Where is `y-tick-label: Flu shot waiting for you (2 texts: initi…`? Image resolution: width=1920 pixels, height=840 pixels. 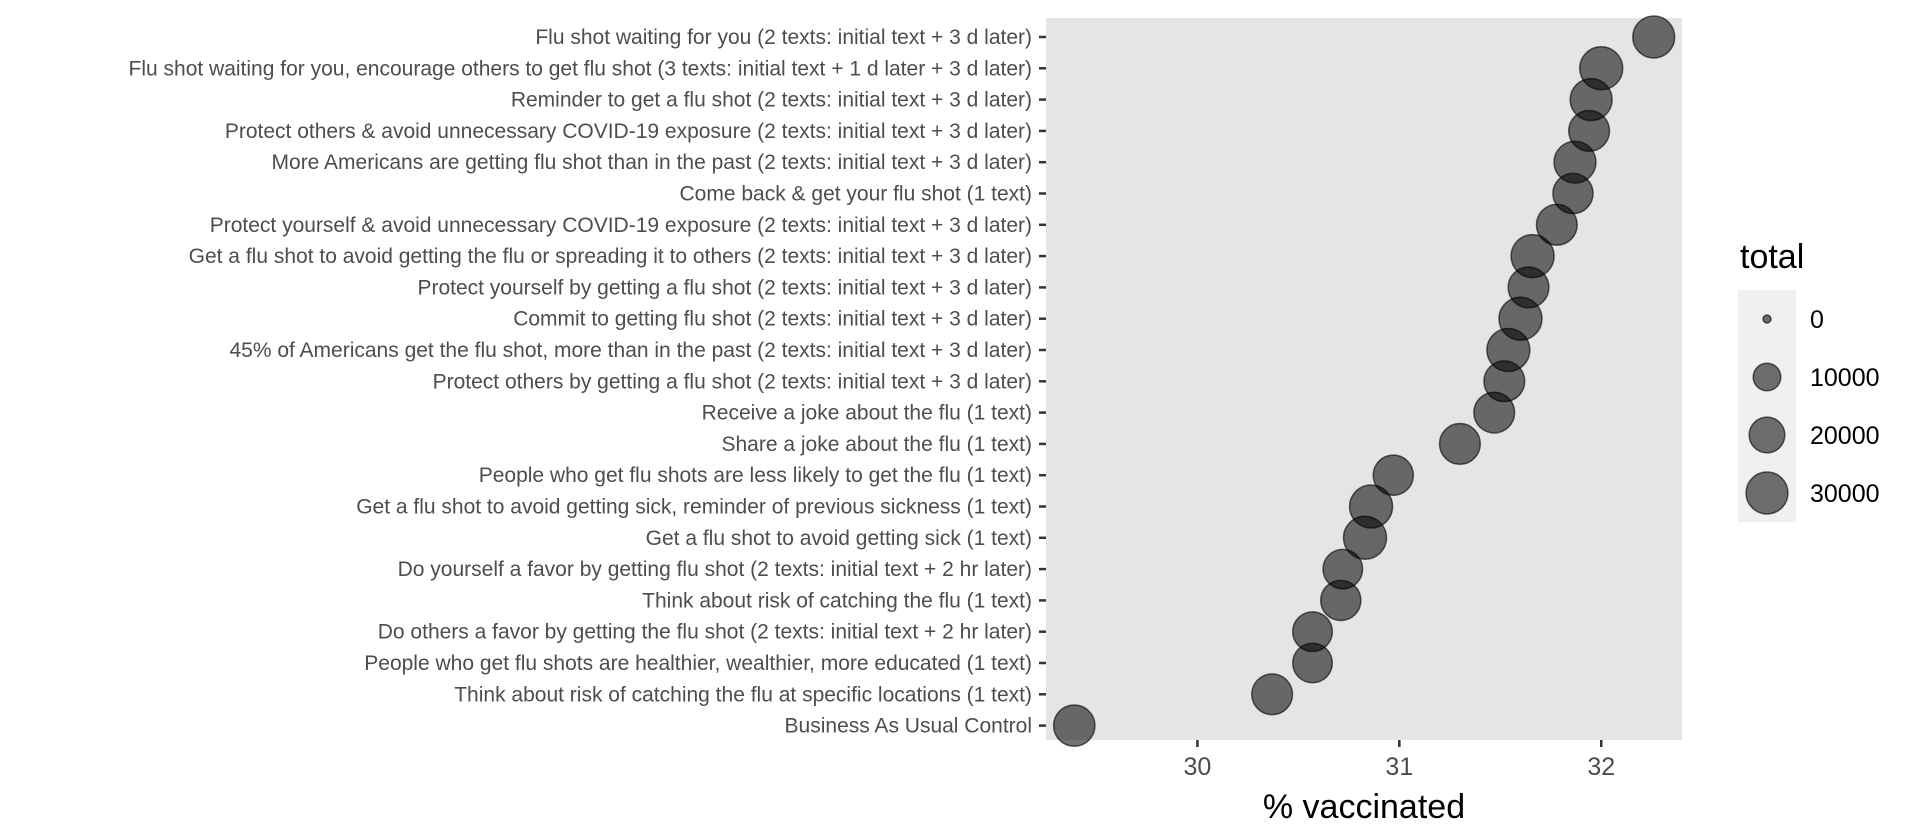
y-tick-label: Flu shot waiting for you (2 texts: initi… is located at coordinates (783, 37).